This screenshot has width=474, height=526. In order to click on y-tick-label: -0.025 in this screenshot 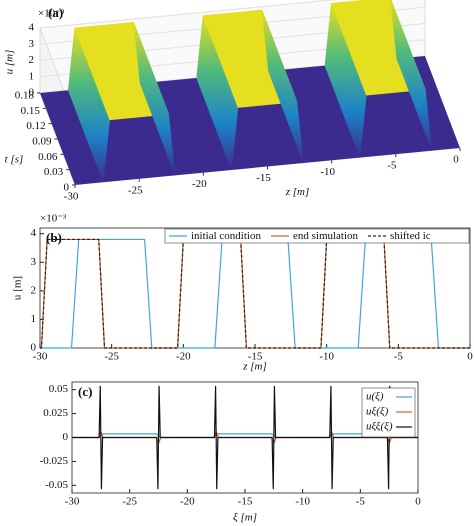, I will do `click(54, 461)`.